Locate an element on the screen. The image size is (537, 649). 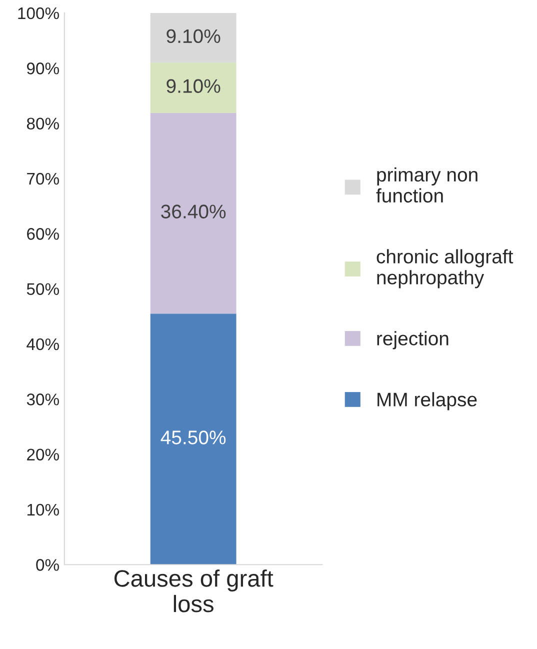
legend-label: rejection is located at coordinates (412, 340).